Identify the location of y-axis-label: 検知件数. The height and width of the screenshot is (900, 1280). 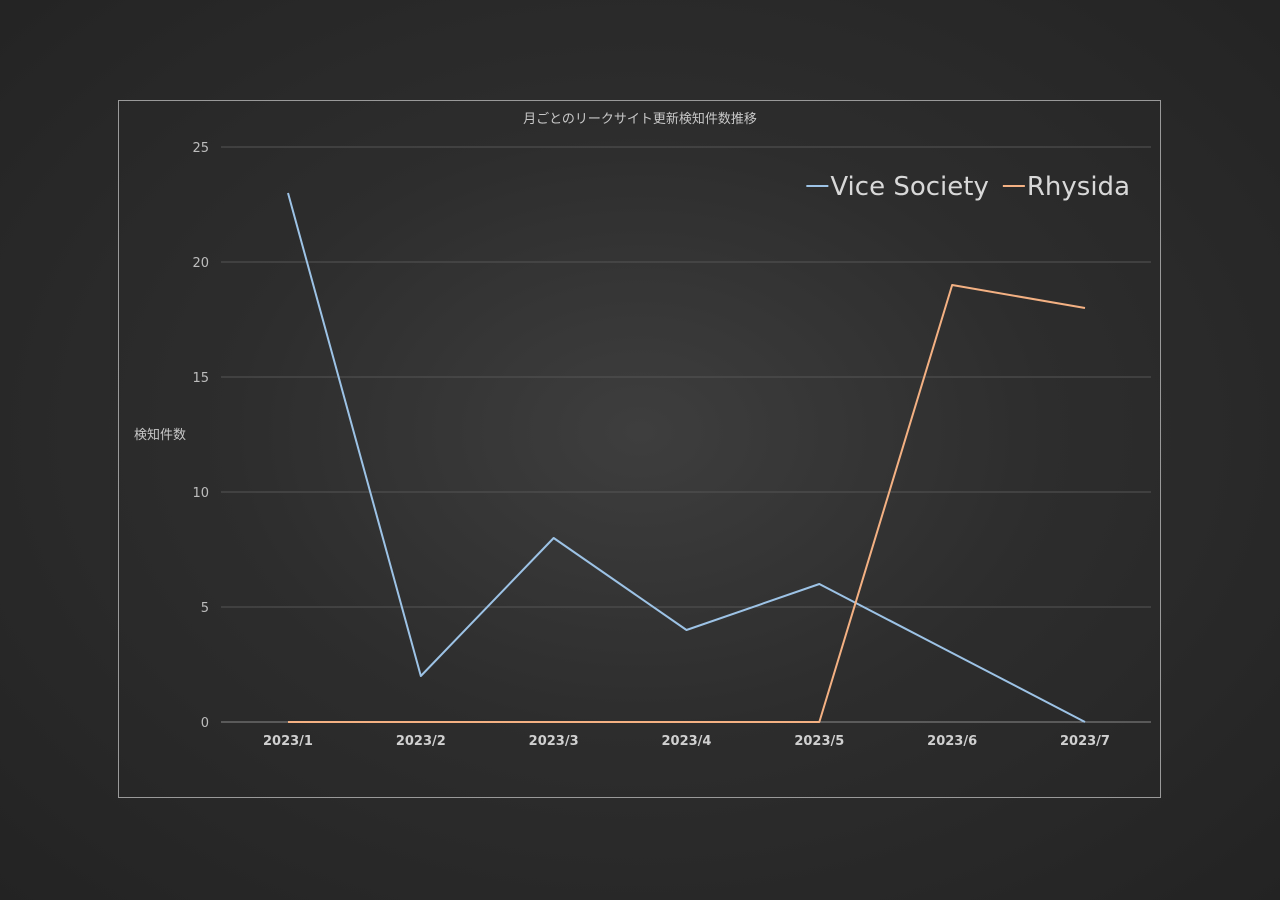
(160, 435).